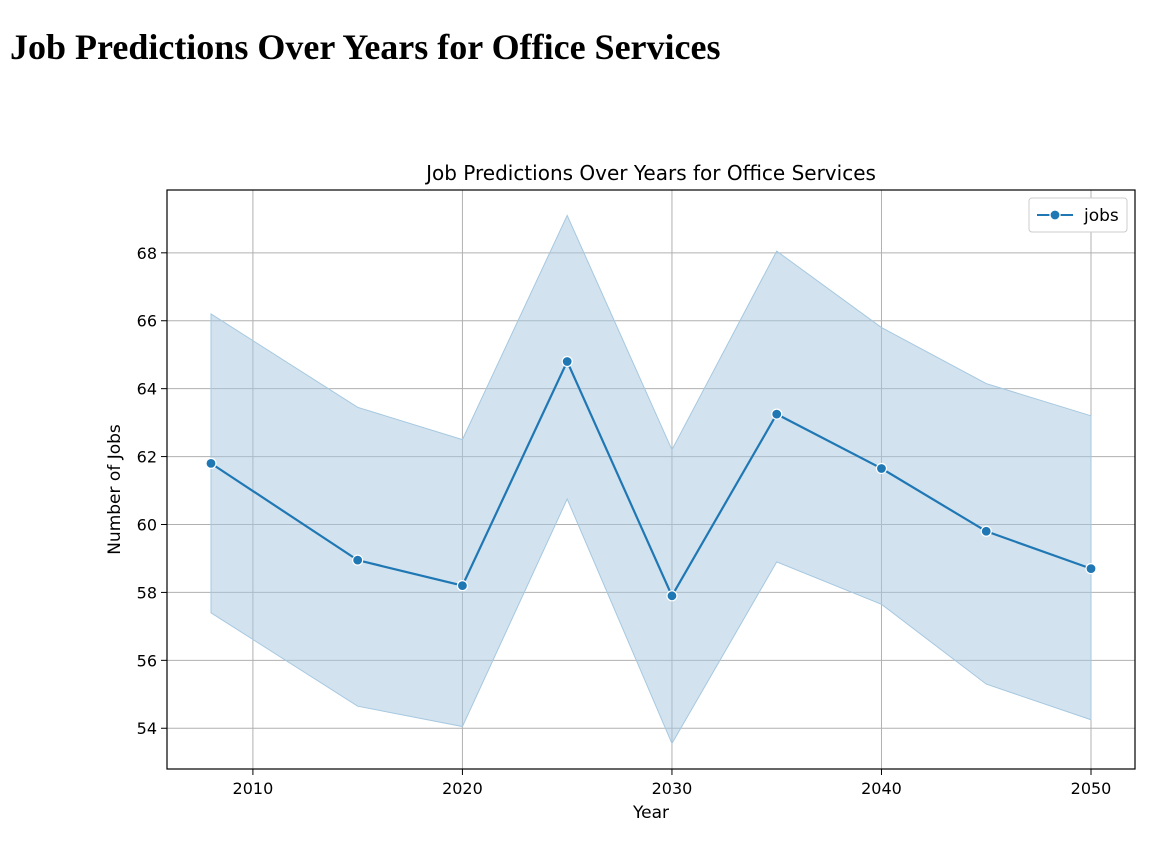  I want to click on x-tick-label-2020: 2020, so click(462, 788).